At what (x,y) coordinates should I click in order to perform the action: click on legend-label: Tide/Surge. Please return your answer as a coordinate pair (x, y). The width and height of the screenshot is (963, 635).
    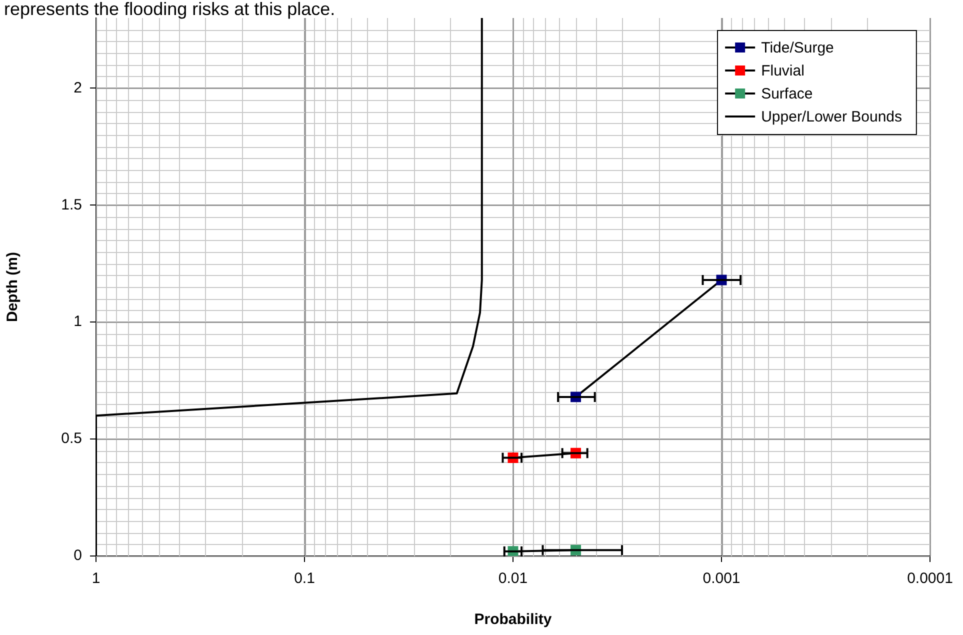
    Looking at the image, I should click on (797, 48).